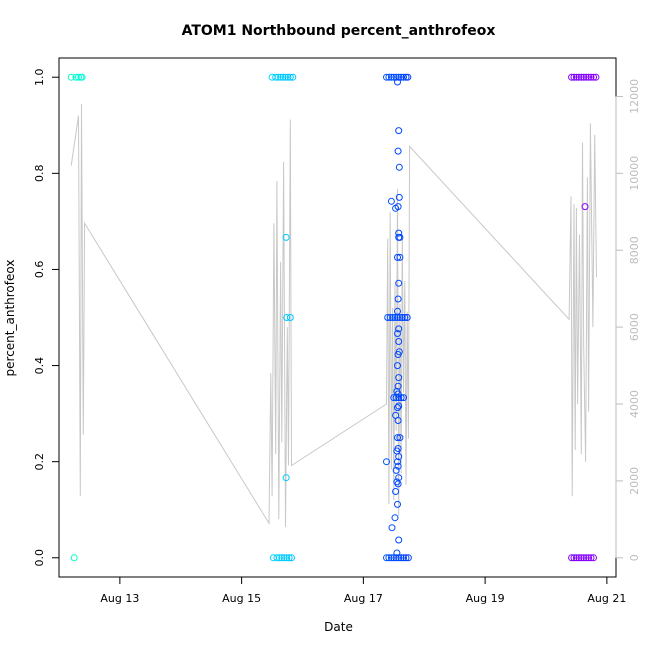 The height and width of the screenshot is (650, 650). I want to click on y2-tick-label: 4000, so click(634, 404).